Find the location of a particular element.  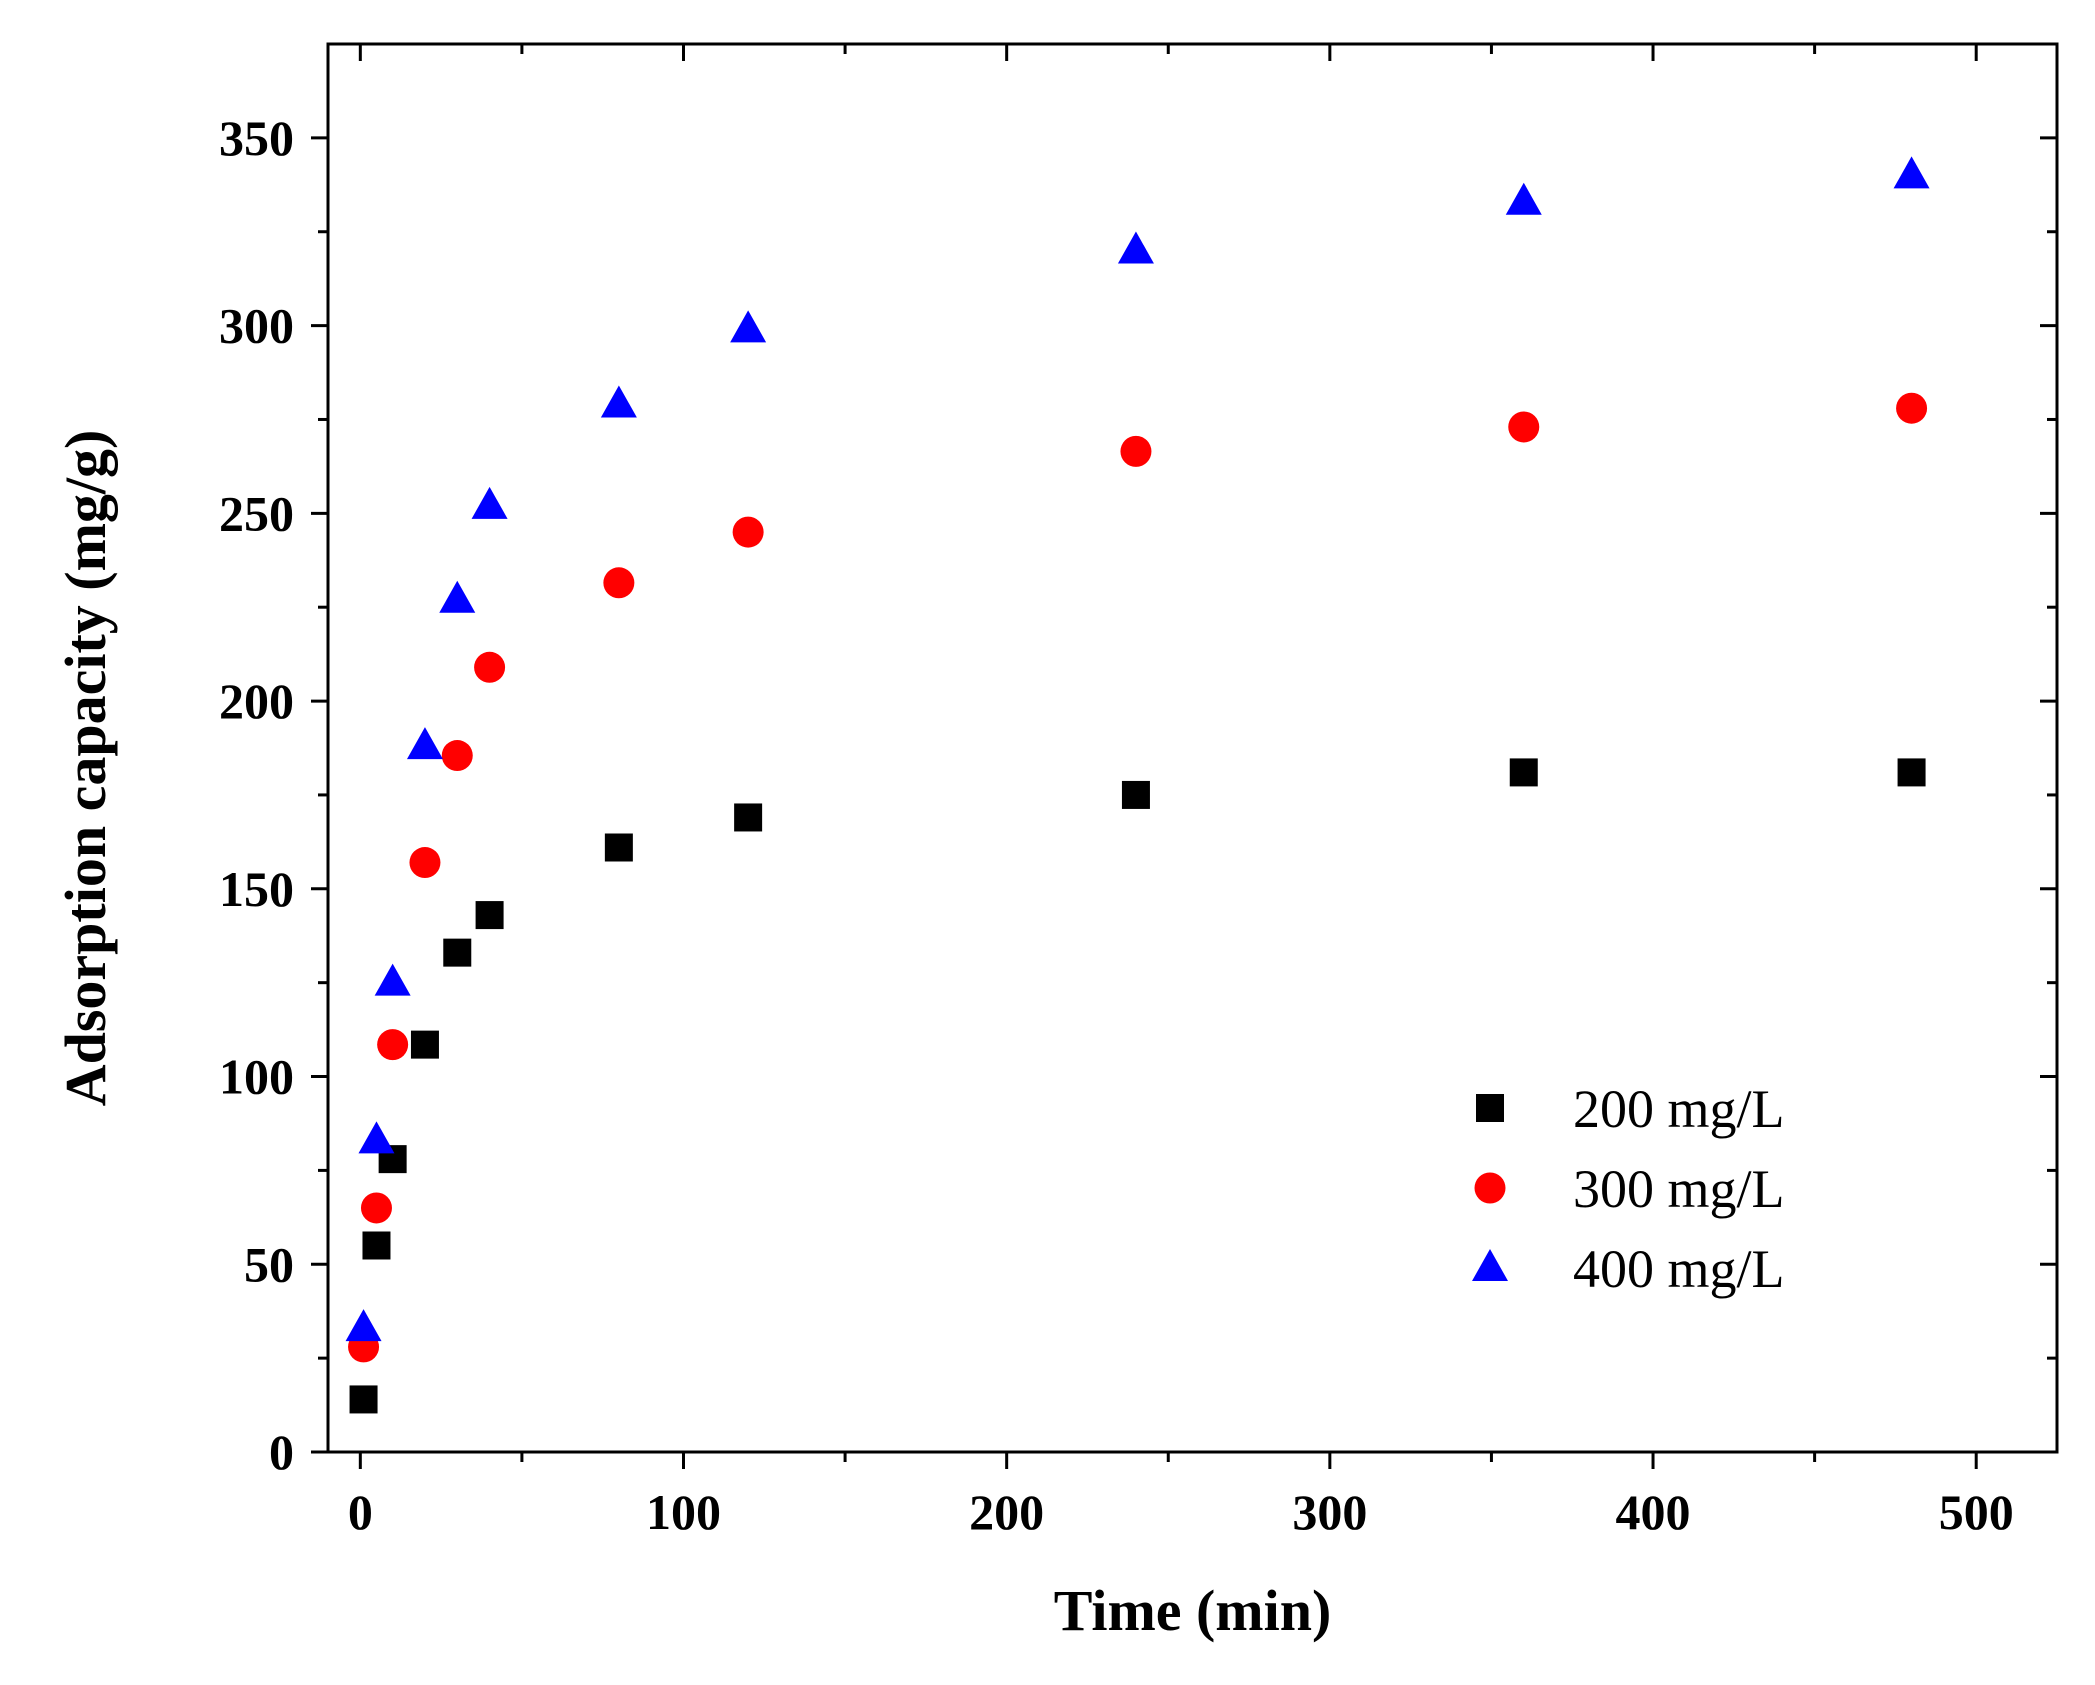

x-tick-label: 300 is located at coordinates (1329, 1512).